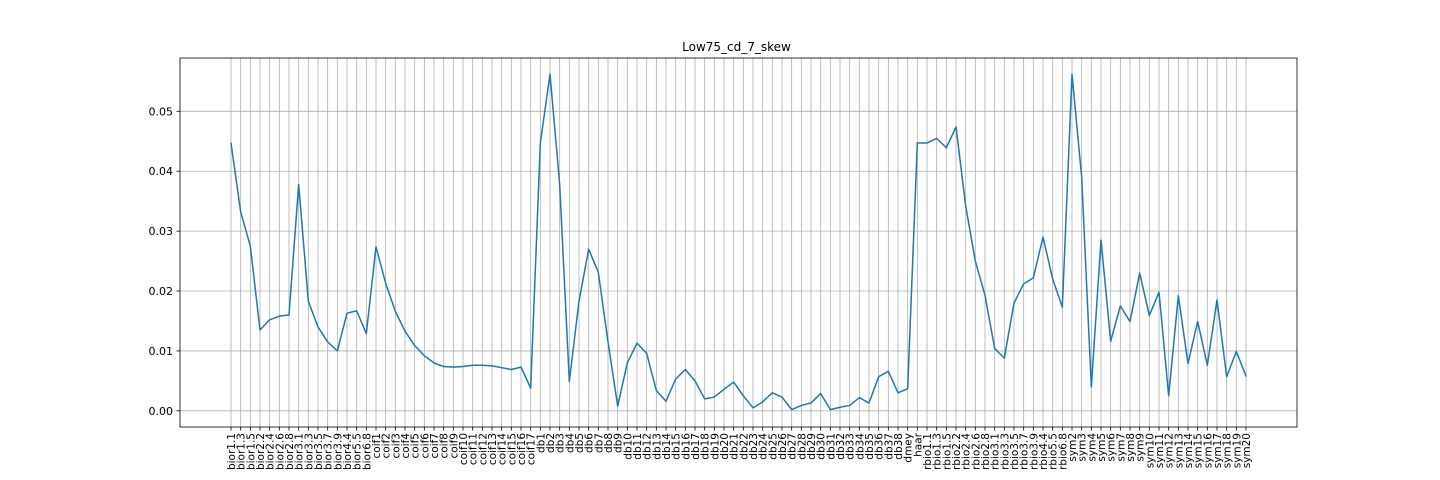  What do you see at coordinates (1141, 447) in the screenshot?
I see `x-tick-label: sym9` at bounding box center [1141, 447].